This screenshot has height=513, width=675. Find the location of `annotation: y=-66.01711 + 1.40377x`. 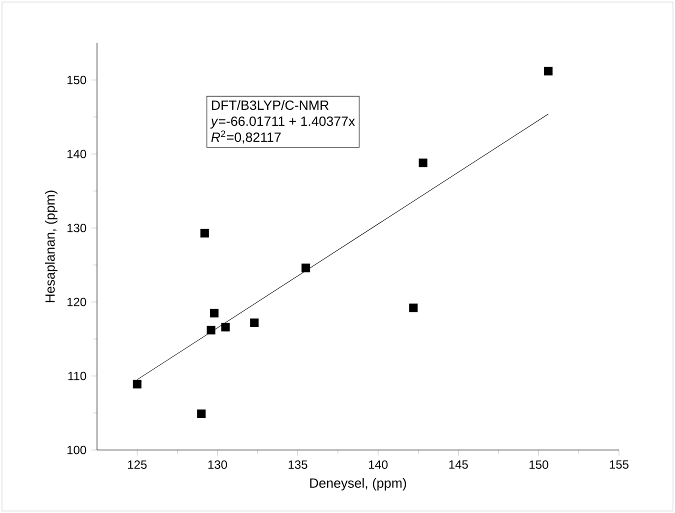

annotation: y=-66.01711 + 1.40377x is located at coordinates (282, 122).